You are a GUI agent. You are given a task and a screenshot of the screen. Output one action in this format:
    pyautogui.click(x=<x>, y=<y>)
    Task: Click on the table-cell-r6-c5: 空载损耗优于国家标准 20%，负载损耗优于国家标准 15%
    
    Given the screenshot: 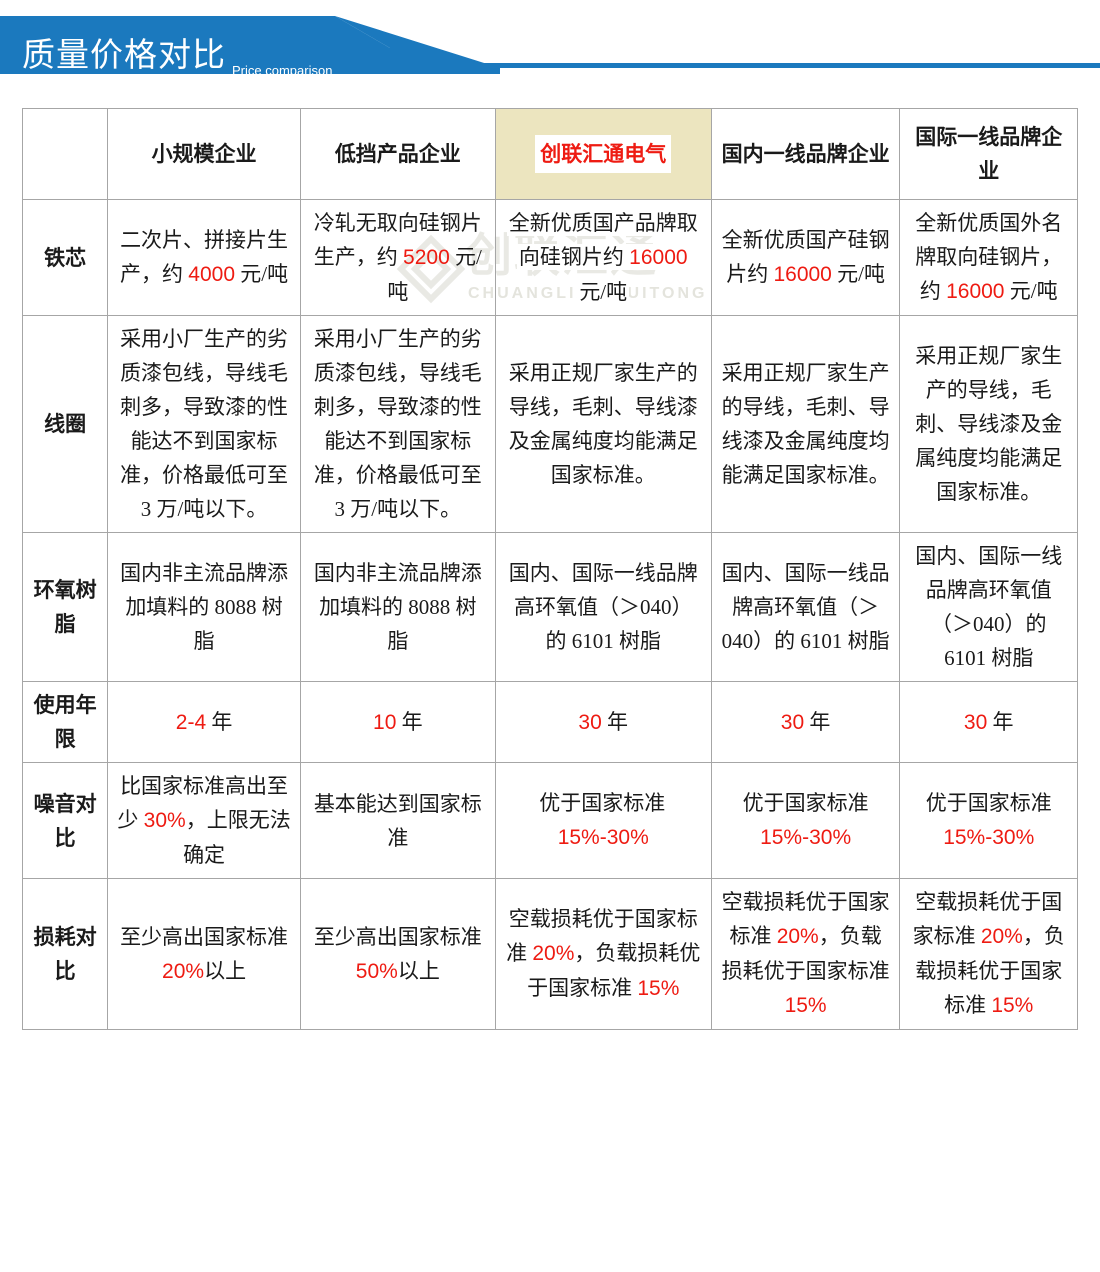 What is the action you would take?
    pyautogui.click(x=988, y=954)
    